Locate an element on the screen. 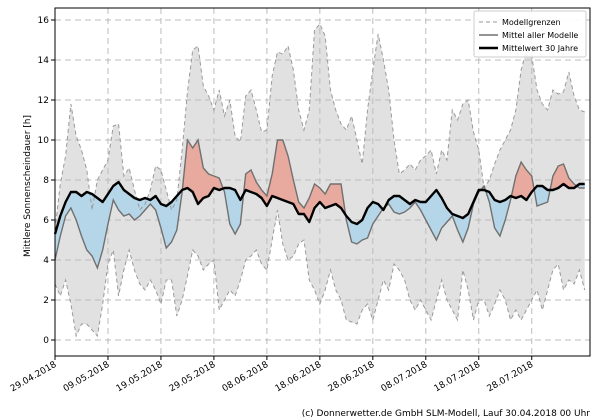  y-tick-label: 6 is located at coordinates (46, 221).